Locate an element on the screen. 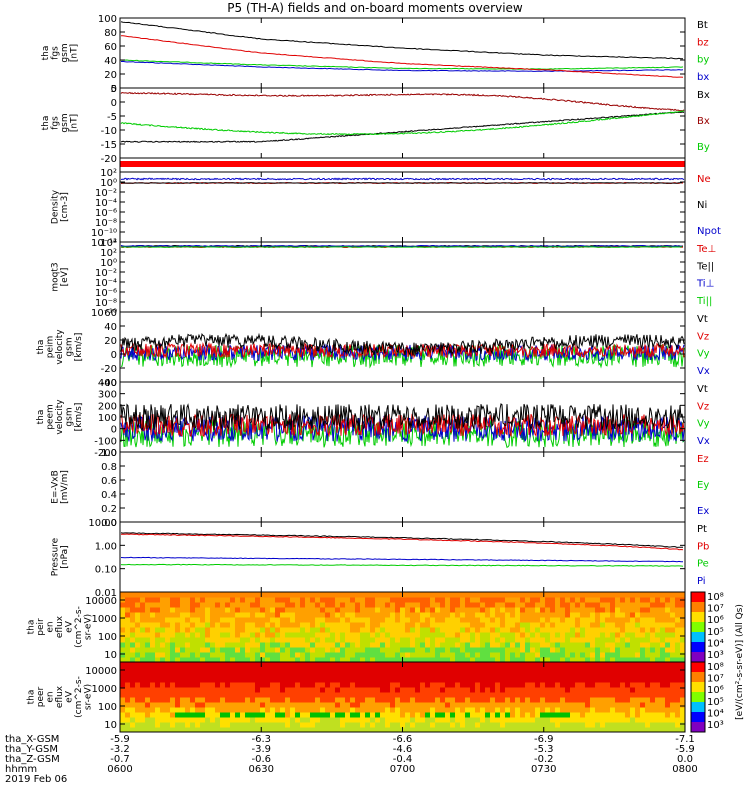  panel-peim-velocity-legend-vz: Vz is located at coordinates (703, 336).